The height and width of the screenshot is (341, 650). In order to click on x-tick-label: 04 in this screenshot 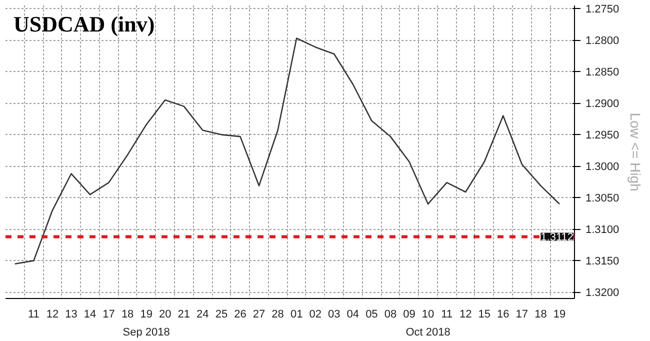, I will do `click(353, 314)`.